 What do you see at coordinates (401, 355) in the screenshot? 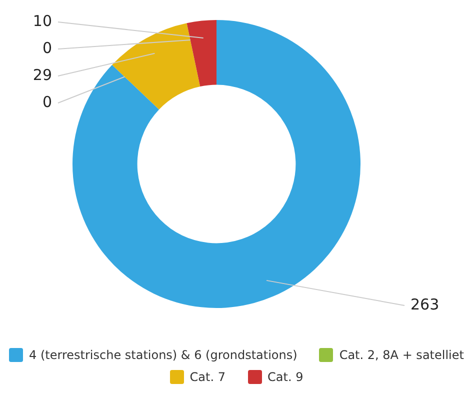
I see `legend-label: Cat. 2, 8A + satelliet` at bounding box center [401, 355].